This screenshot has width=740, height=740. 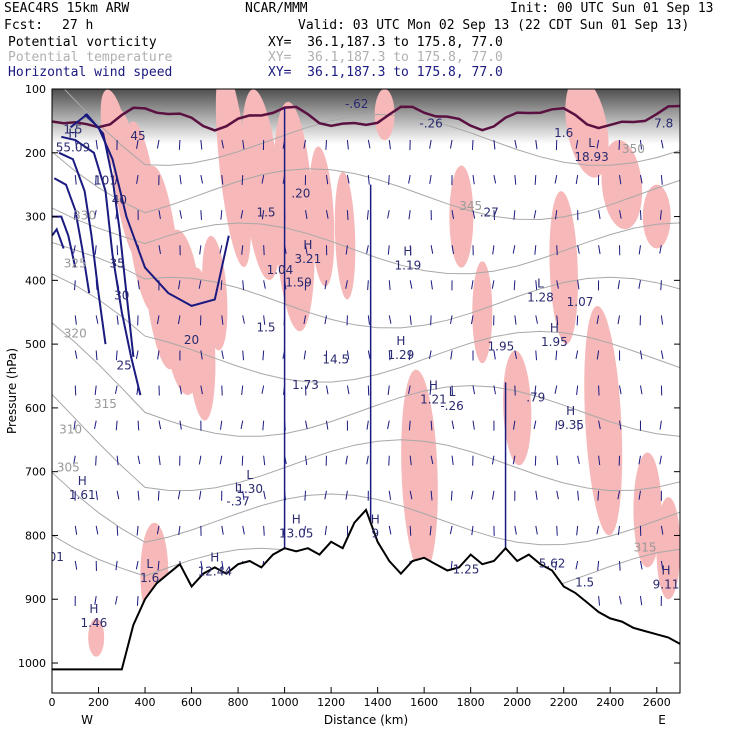 What do you see at coordinates (371, 127) in the screenshot?
I see `theta-isentrope` at bounding box center [371, 127].